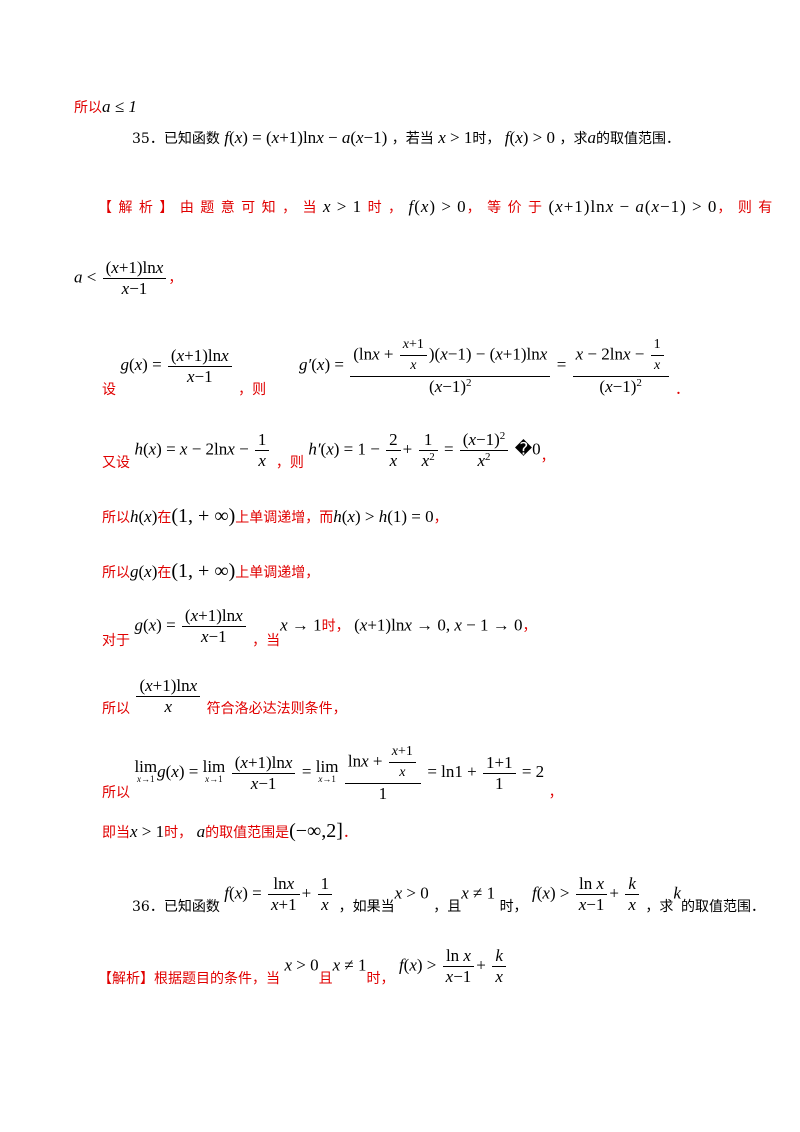 The width and height of the screenshot is (800, 1132). I want to click on text: 根据题目的条件，当, so click(217, 978).